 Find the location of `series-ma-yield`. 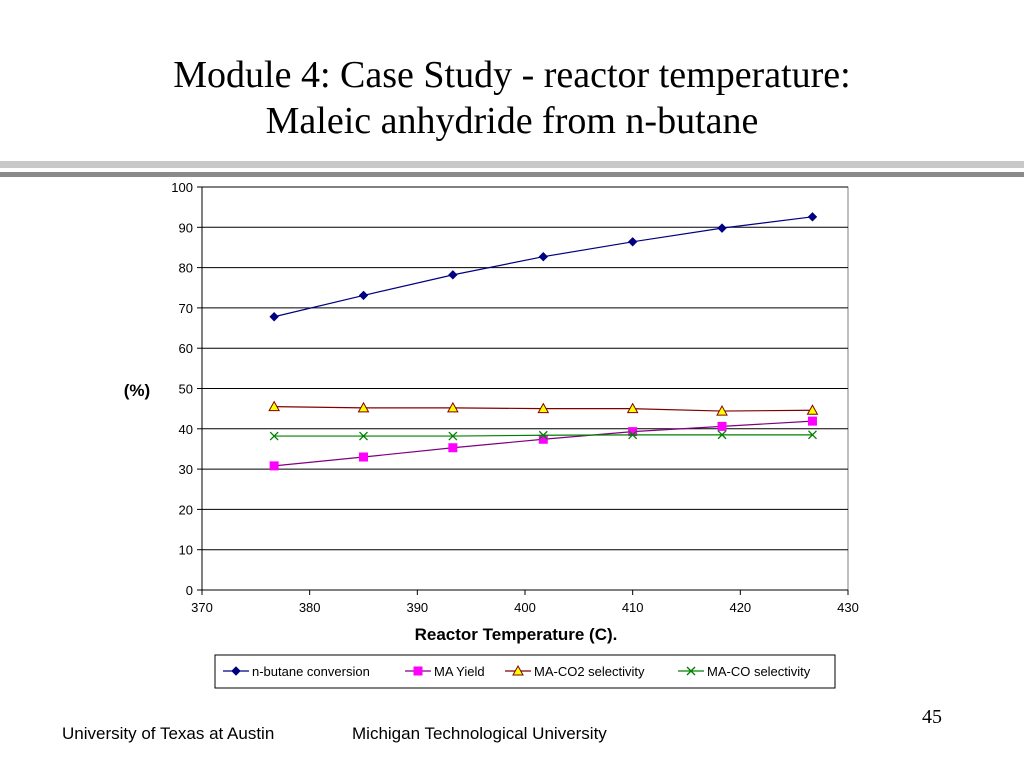

series-ma-yield is located at coordinates (543, 443).